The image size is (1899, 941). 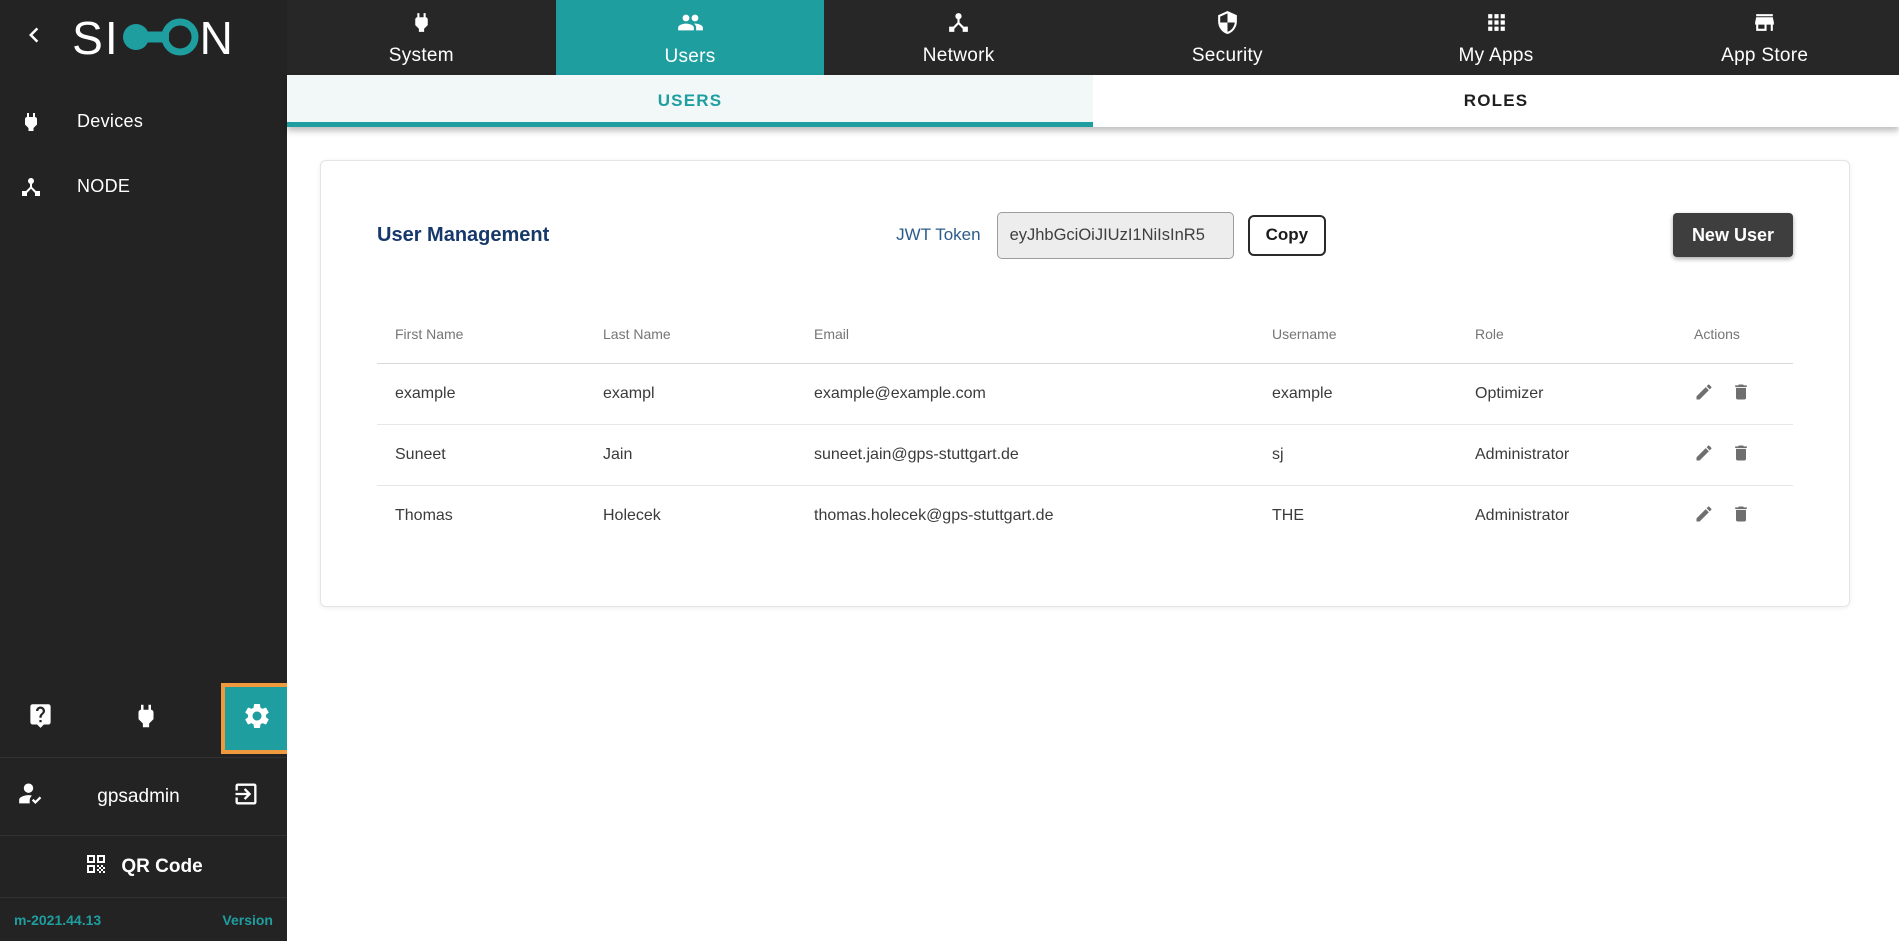 I want to click on cell-username: example, so click(x=1355, y=394).